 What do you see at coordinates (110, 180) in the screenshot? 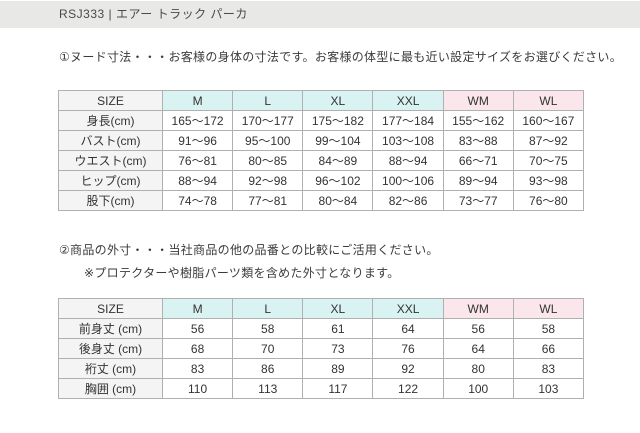
I see `row-label: ヒップ(cm)` at bounding box center [110, 180].